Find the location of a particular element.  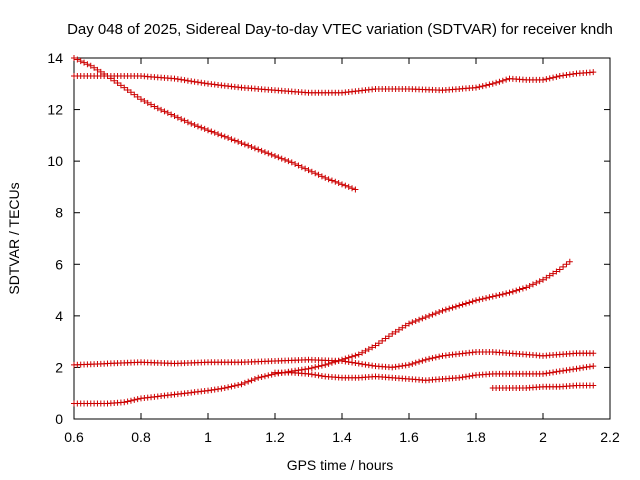

x-axis-label: GPS time / hours is located at coordinates (340, 465).